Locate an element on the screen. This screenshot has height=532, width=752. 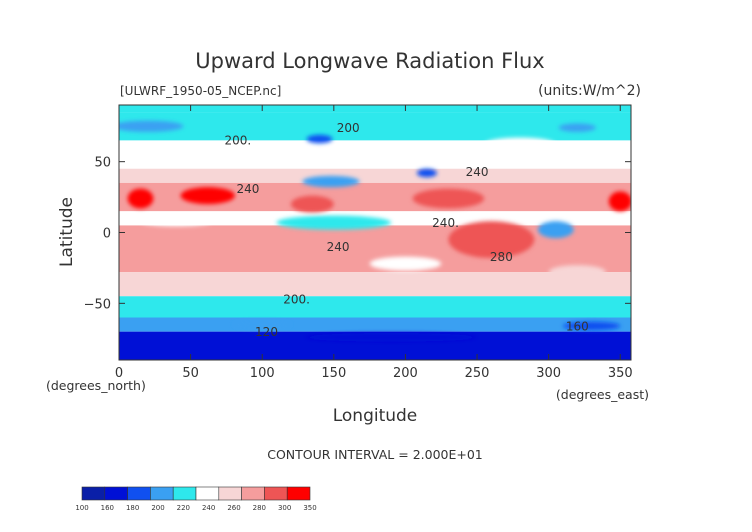
colorbar-tick-label: 180 is located at coordinates (132, 508).